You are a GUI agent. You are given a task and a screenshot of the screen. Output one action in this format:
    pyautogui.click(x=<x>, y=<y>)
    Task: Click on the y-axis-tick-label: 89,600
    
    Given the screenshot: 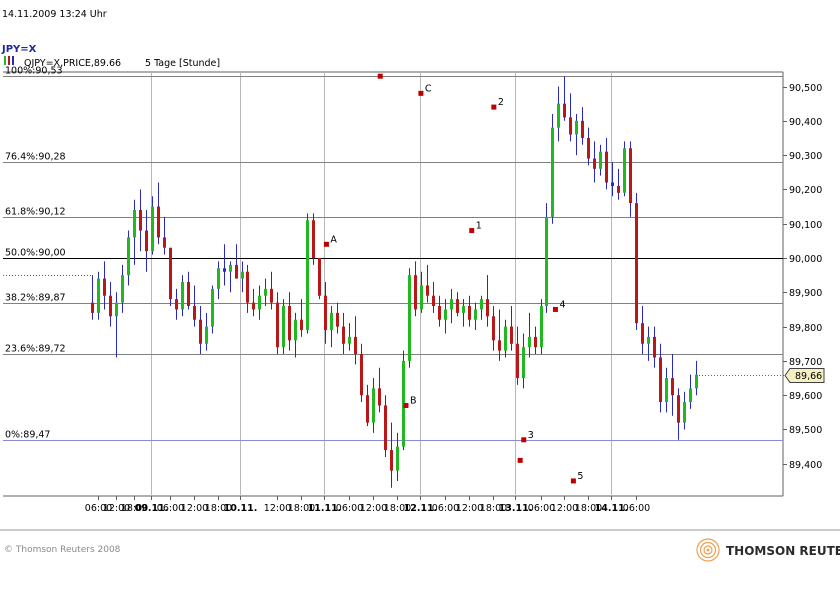 What is the action you would take?
    pyautogui.click(x=805, y=396)
    